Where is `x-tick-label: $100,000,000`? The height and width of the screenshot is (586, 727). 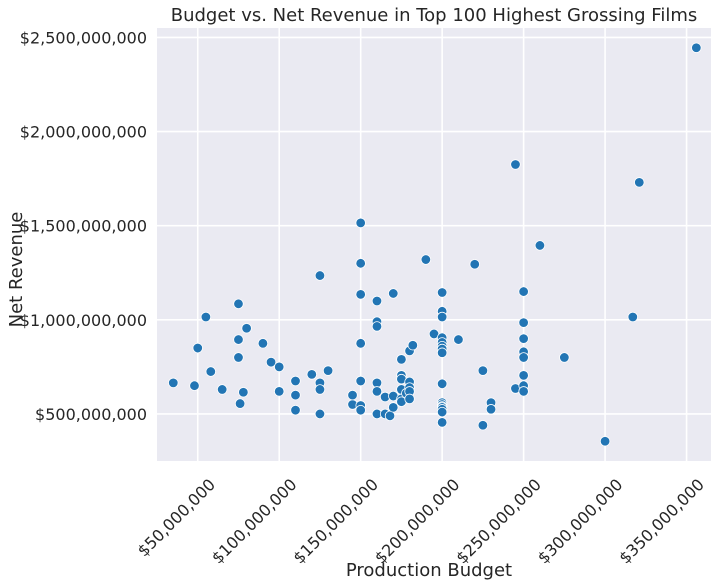 x-tick-label: $100,000,000 is located at coordinates (254, 521).